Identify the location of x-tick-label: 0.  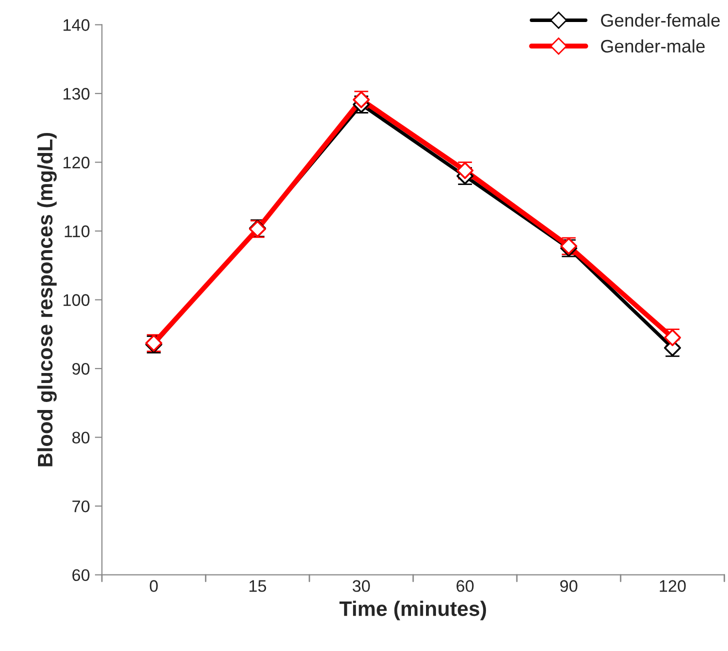
(154, 586).